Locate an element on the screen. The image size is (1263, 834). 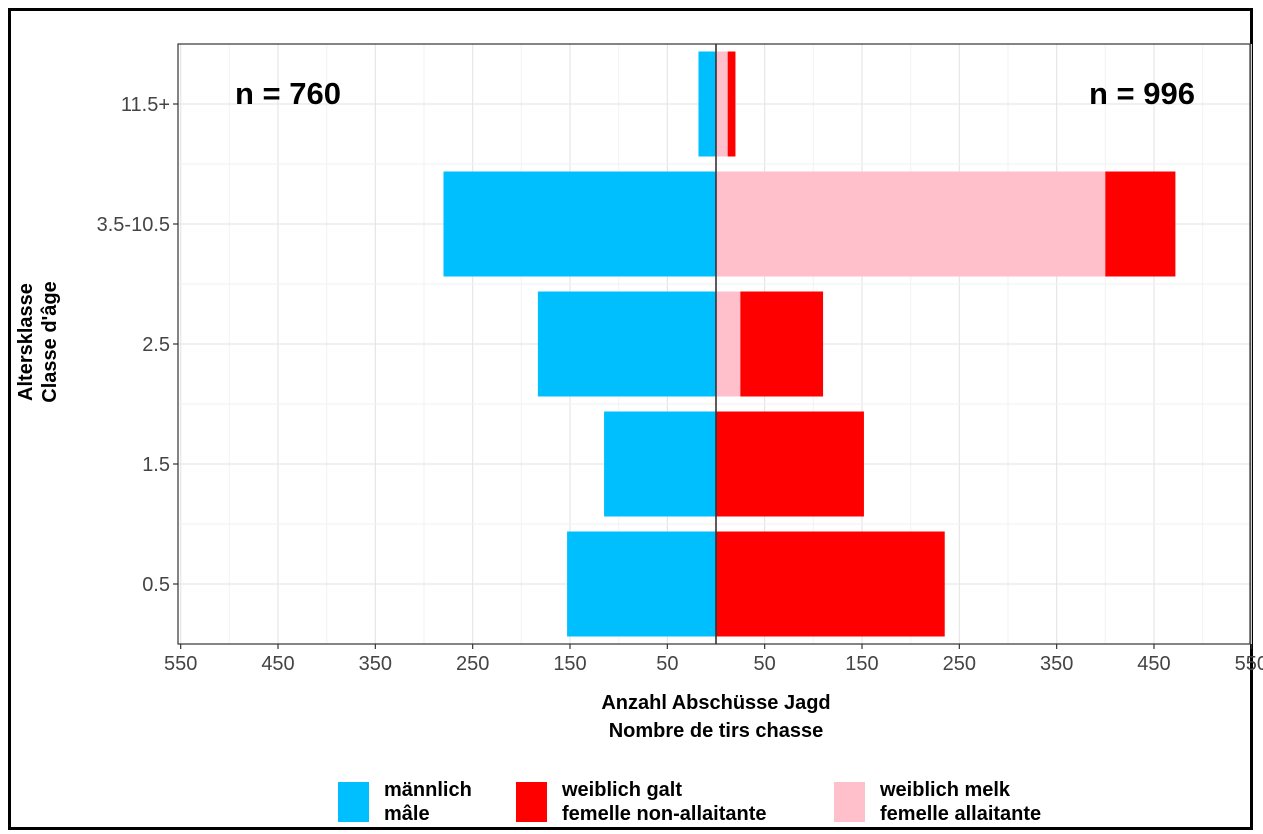
bar-male-11.5+ is located at coordinates (707, 104).